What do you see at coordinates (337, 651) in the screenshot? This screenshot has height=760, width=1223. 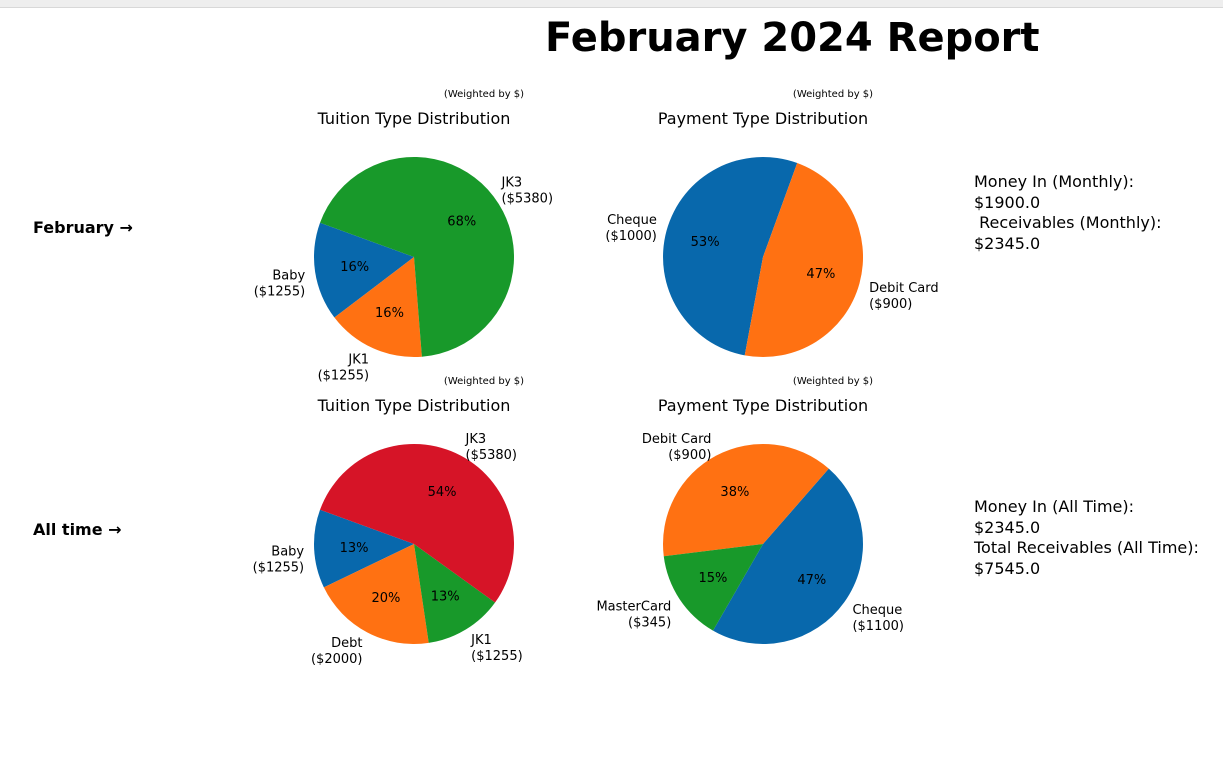 I see `pie-label-debt: Debt ($2000)` at bounding box center [337, 651].